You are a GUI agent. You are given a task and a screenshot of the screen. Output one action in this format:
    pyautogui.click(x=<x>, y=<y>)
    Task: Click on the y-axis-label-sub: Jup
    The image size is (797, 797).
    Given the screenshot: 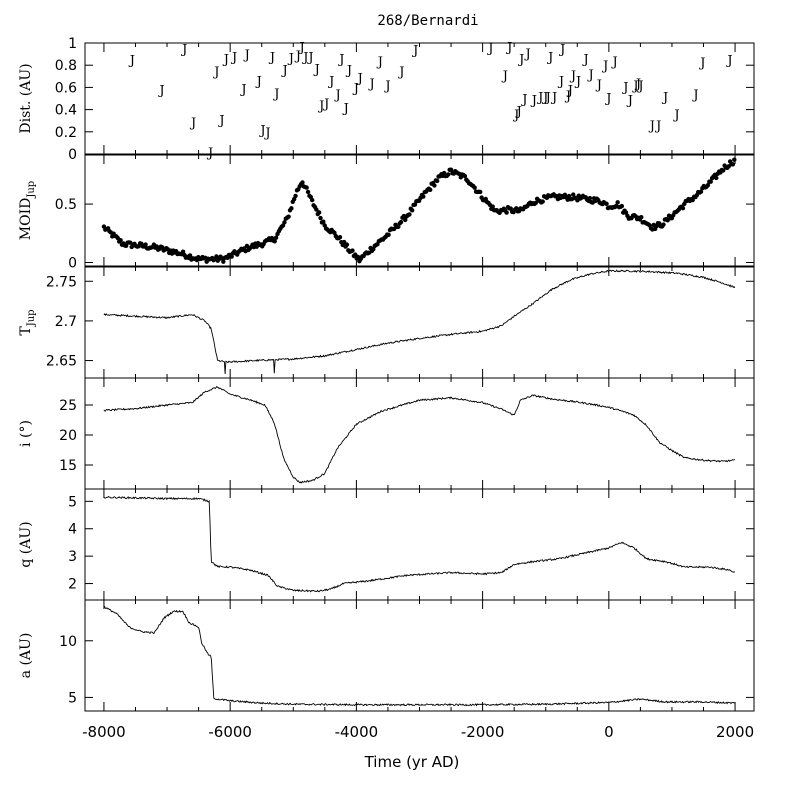 What is the action you would take?
    pyautogui.click(x=31, y=318)
    